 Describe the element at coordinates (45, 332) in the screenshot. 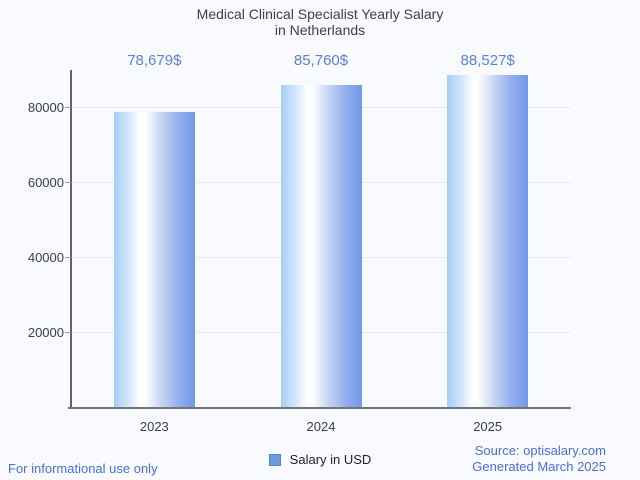

I see `y-axis-tick-label: 20000` at that location.